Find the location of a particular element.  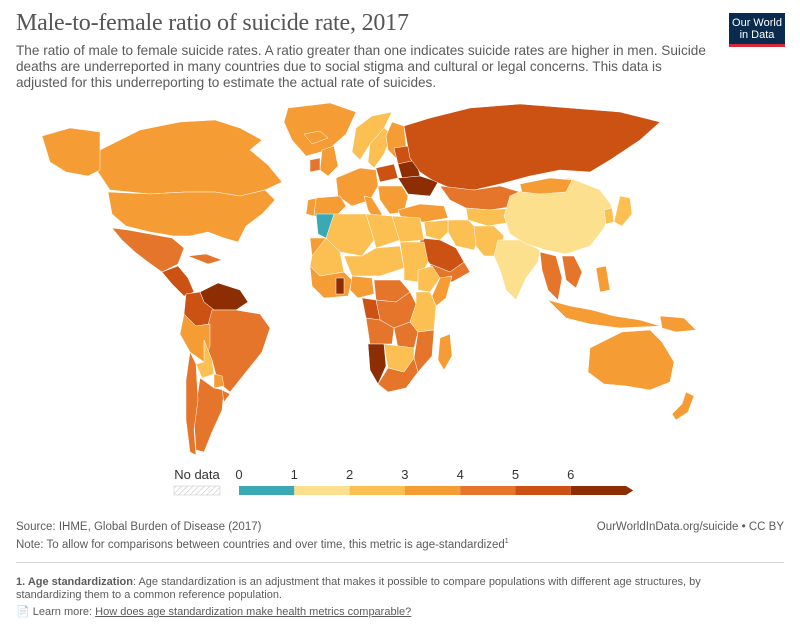

country-mongolia: Mongolia is located at coordinates (546, 186).